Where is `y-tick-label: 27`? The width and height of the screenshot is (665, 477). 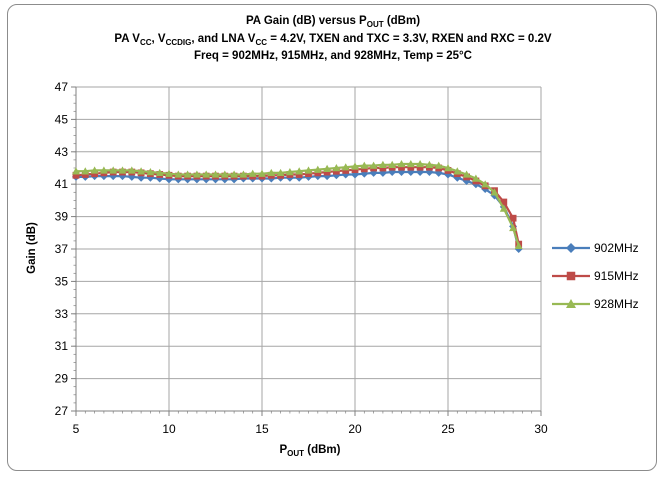 y-tick-label: 27 is located at coordinates (62, 411).